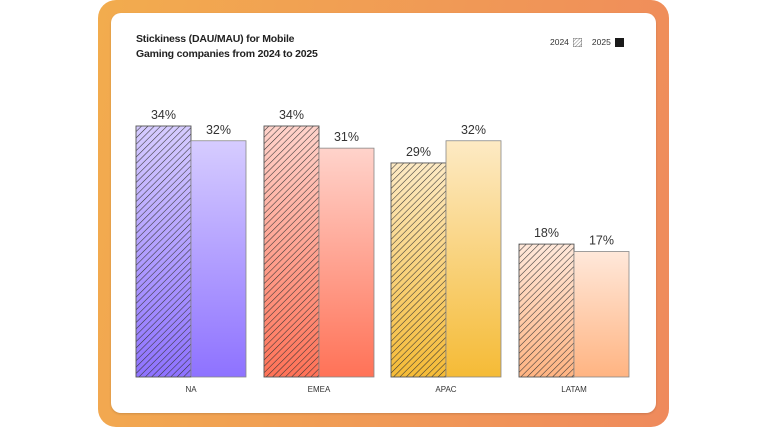  What do you see at coordinates (418, 152) in the screenshot?
I see `data-label-apac-2024: 29%` at bounding box center [418, 152].